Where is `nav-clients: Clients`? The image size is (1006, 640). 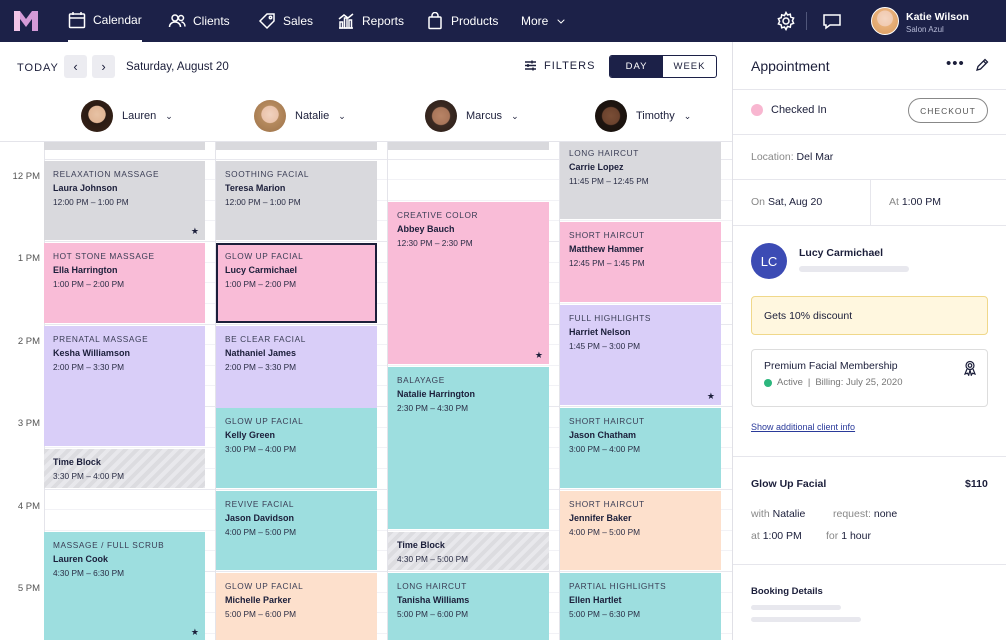
nav-clients: Clients is located at coordinates (199, 21).